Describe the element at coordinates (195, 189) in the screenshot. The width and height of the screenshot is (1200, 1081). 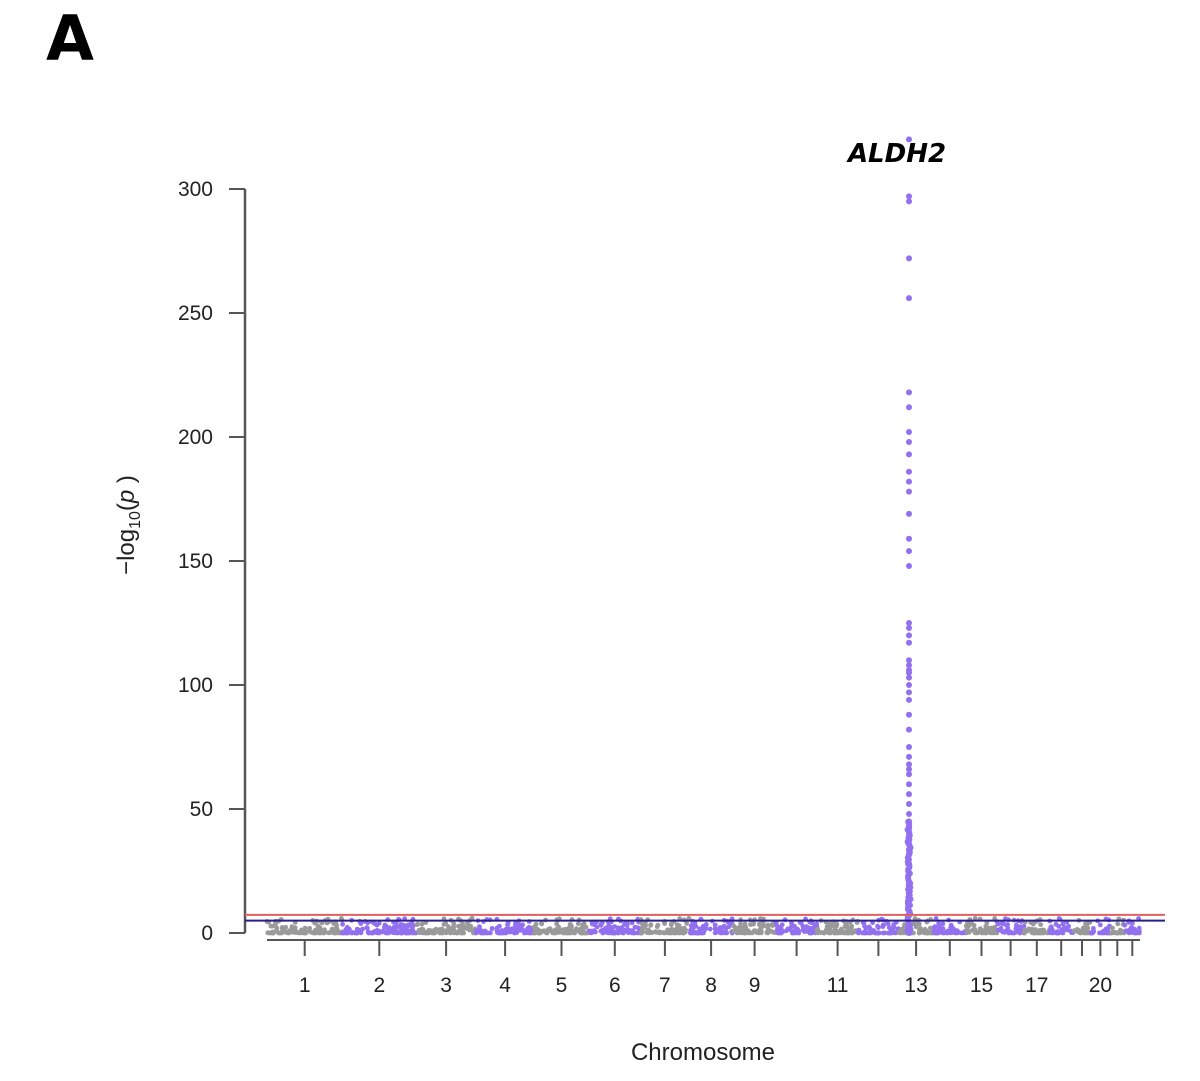
I see `y-tick-label: 300` at that location.